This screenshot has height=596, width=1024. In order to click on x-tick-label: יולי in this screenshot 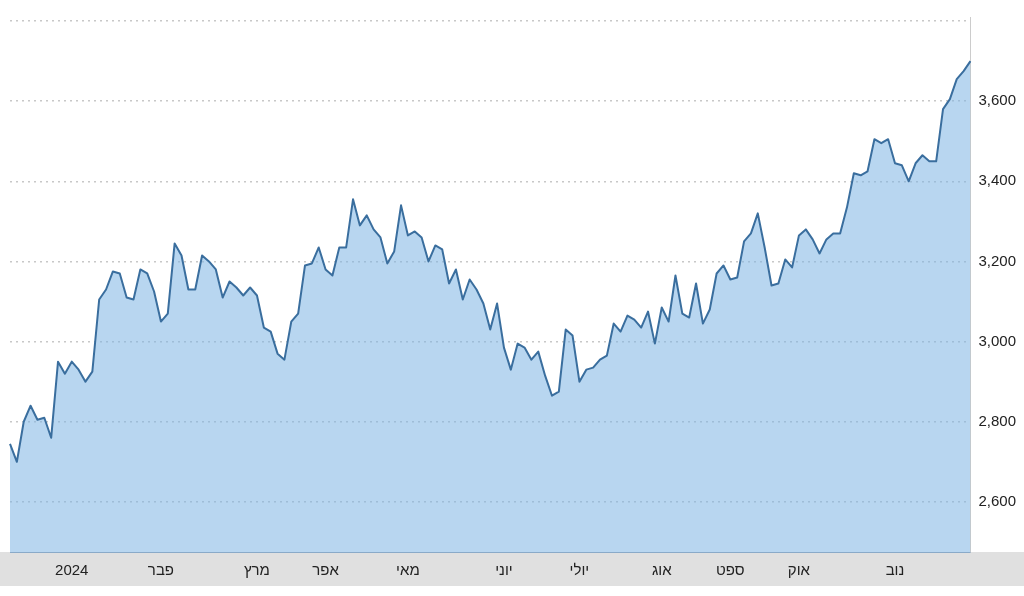, I will do `click(579, 570)`.